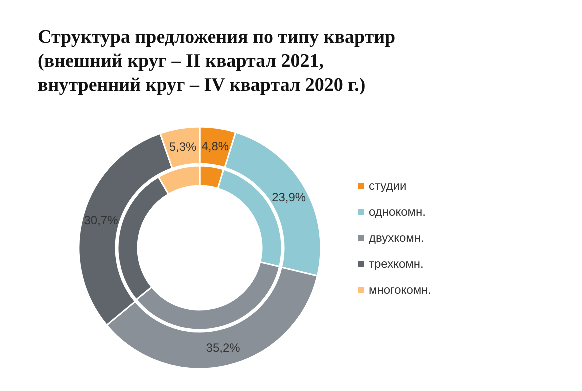  What do you see at coordinates (396, 264) in the screenshot?
I see `legend-label: трехкомн.` at bounding box center [396, 264].